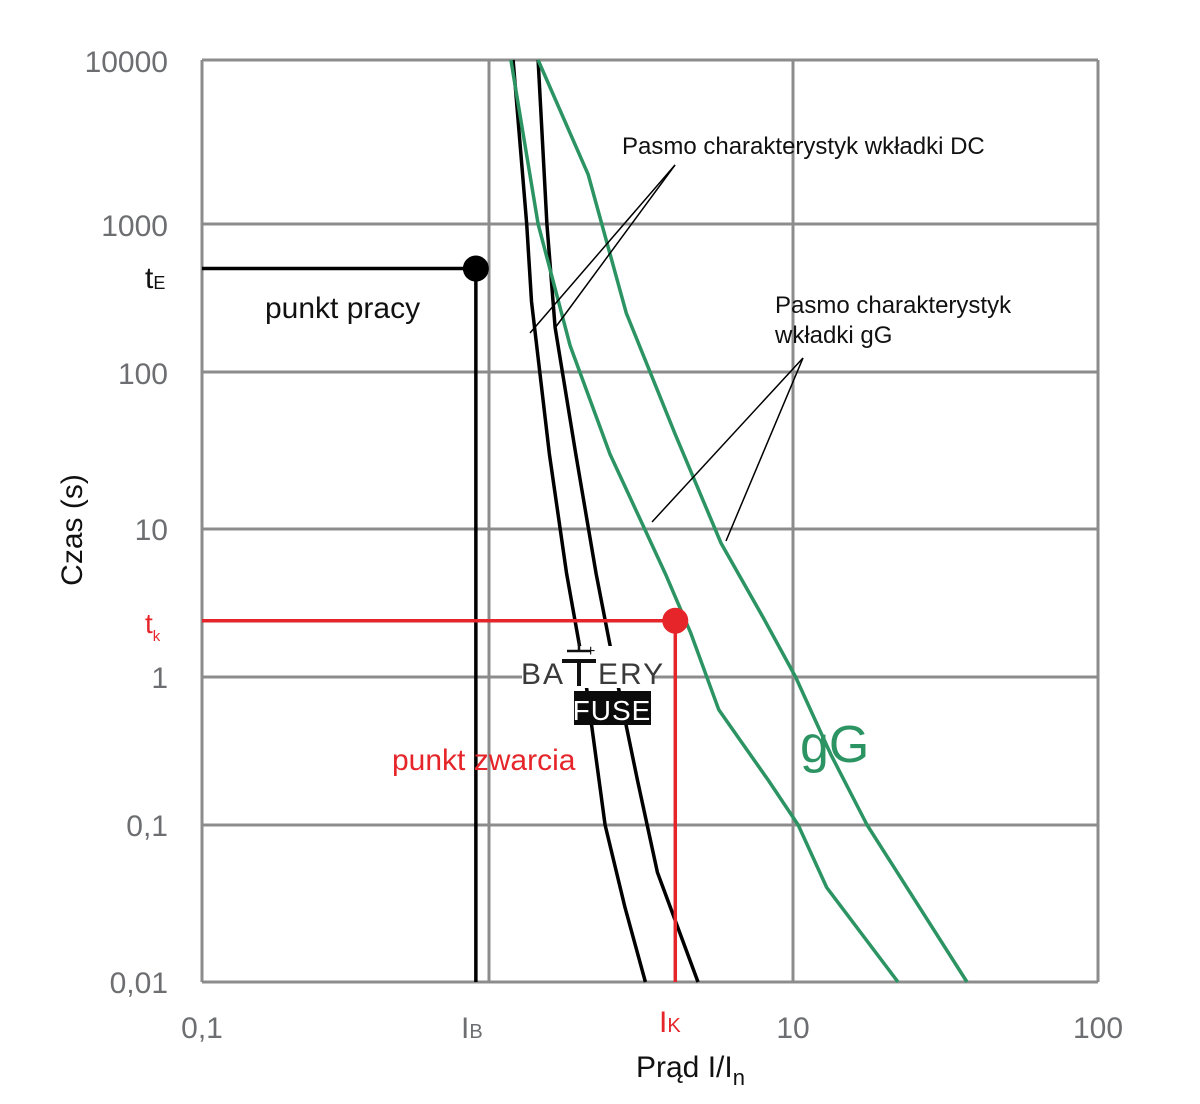  Describe the element at coordinates (631, 674) in the screenshot. I see `logo-text-ery: ERY` at that location.